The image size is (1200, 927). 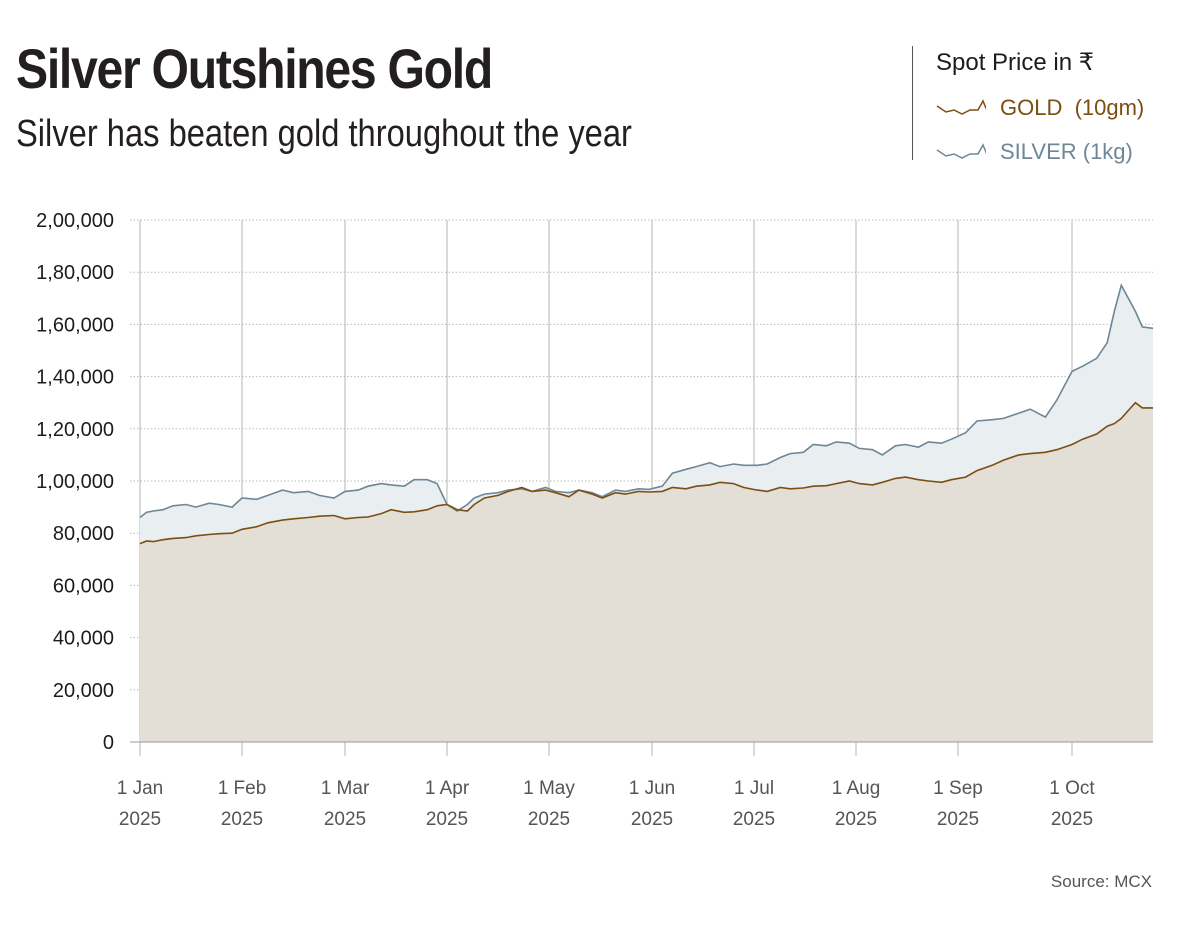 I want to click on y-tick-label: 1,00,000, so click(x=75, y=482).